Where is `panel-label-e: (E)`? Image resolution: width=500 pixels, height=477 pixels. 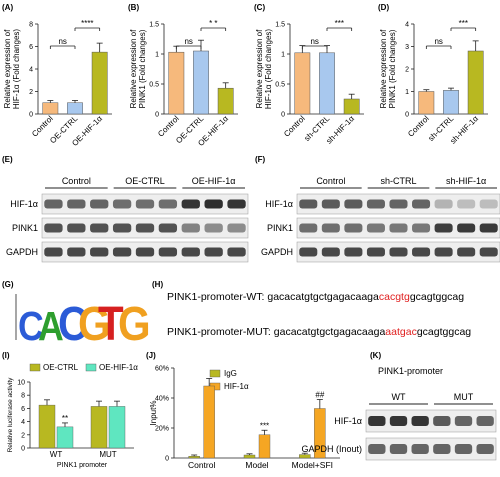
panel-label-e: (E) is located at coordinates (7, 159).